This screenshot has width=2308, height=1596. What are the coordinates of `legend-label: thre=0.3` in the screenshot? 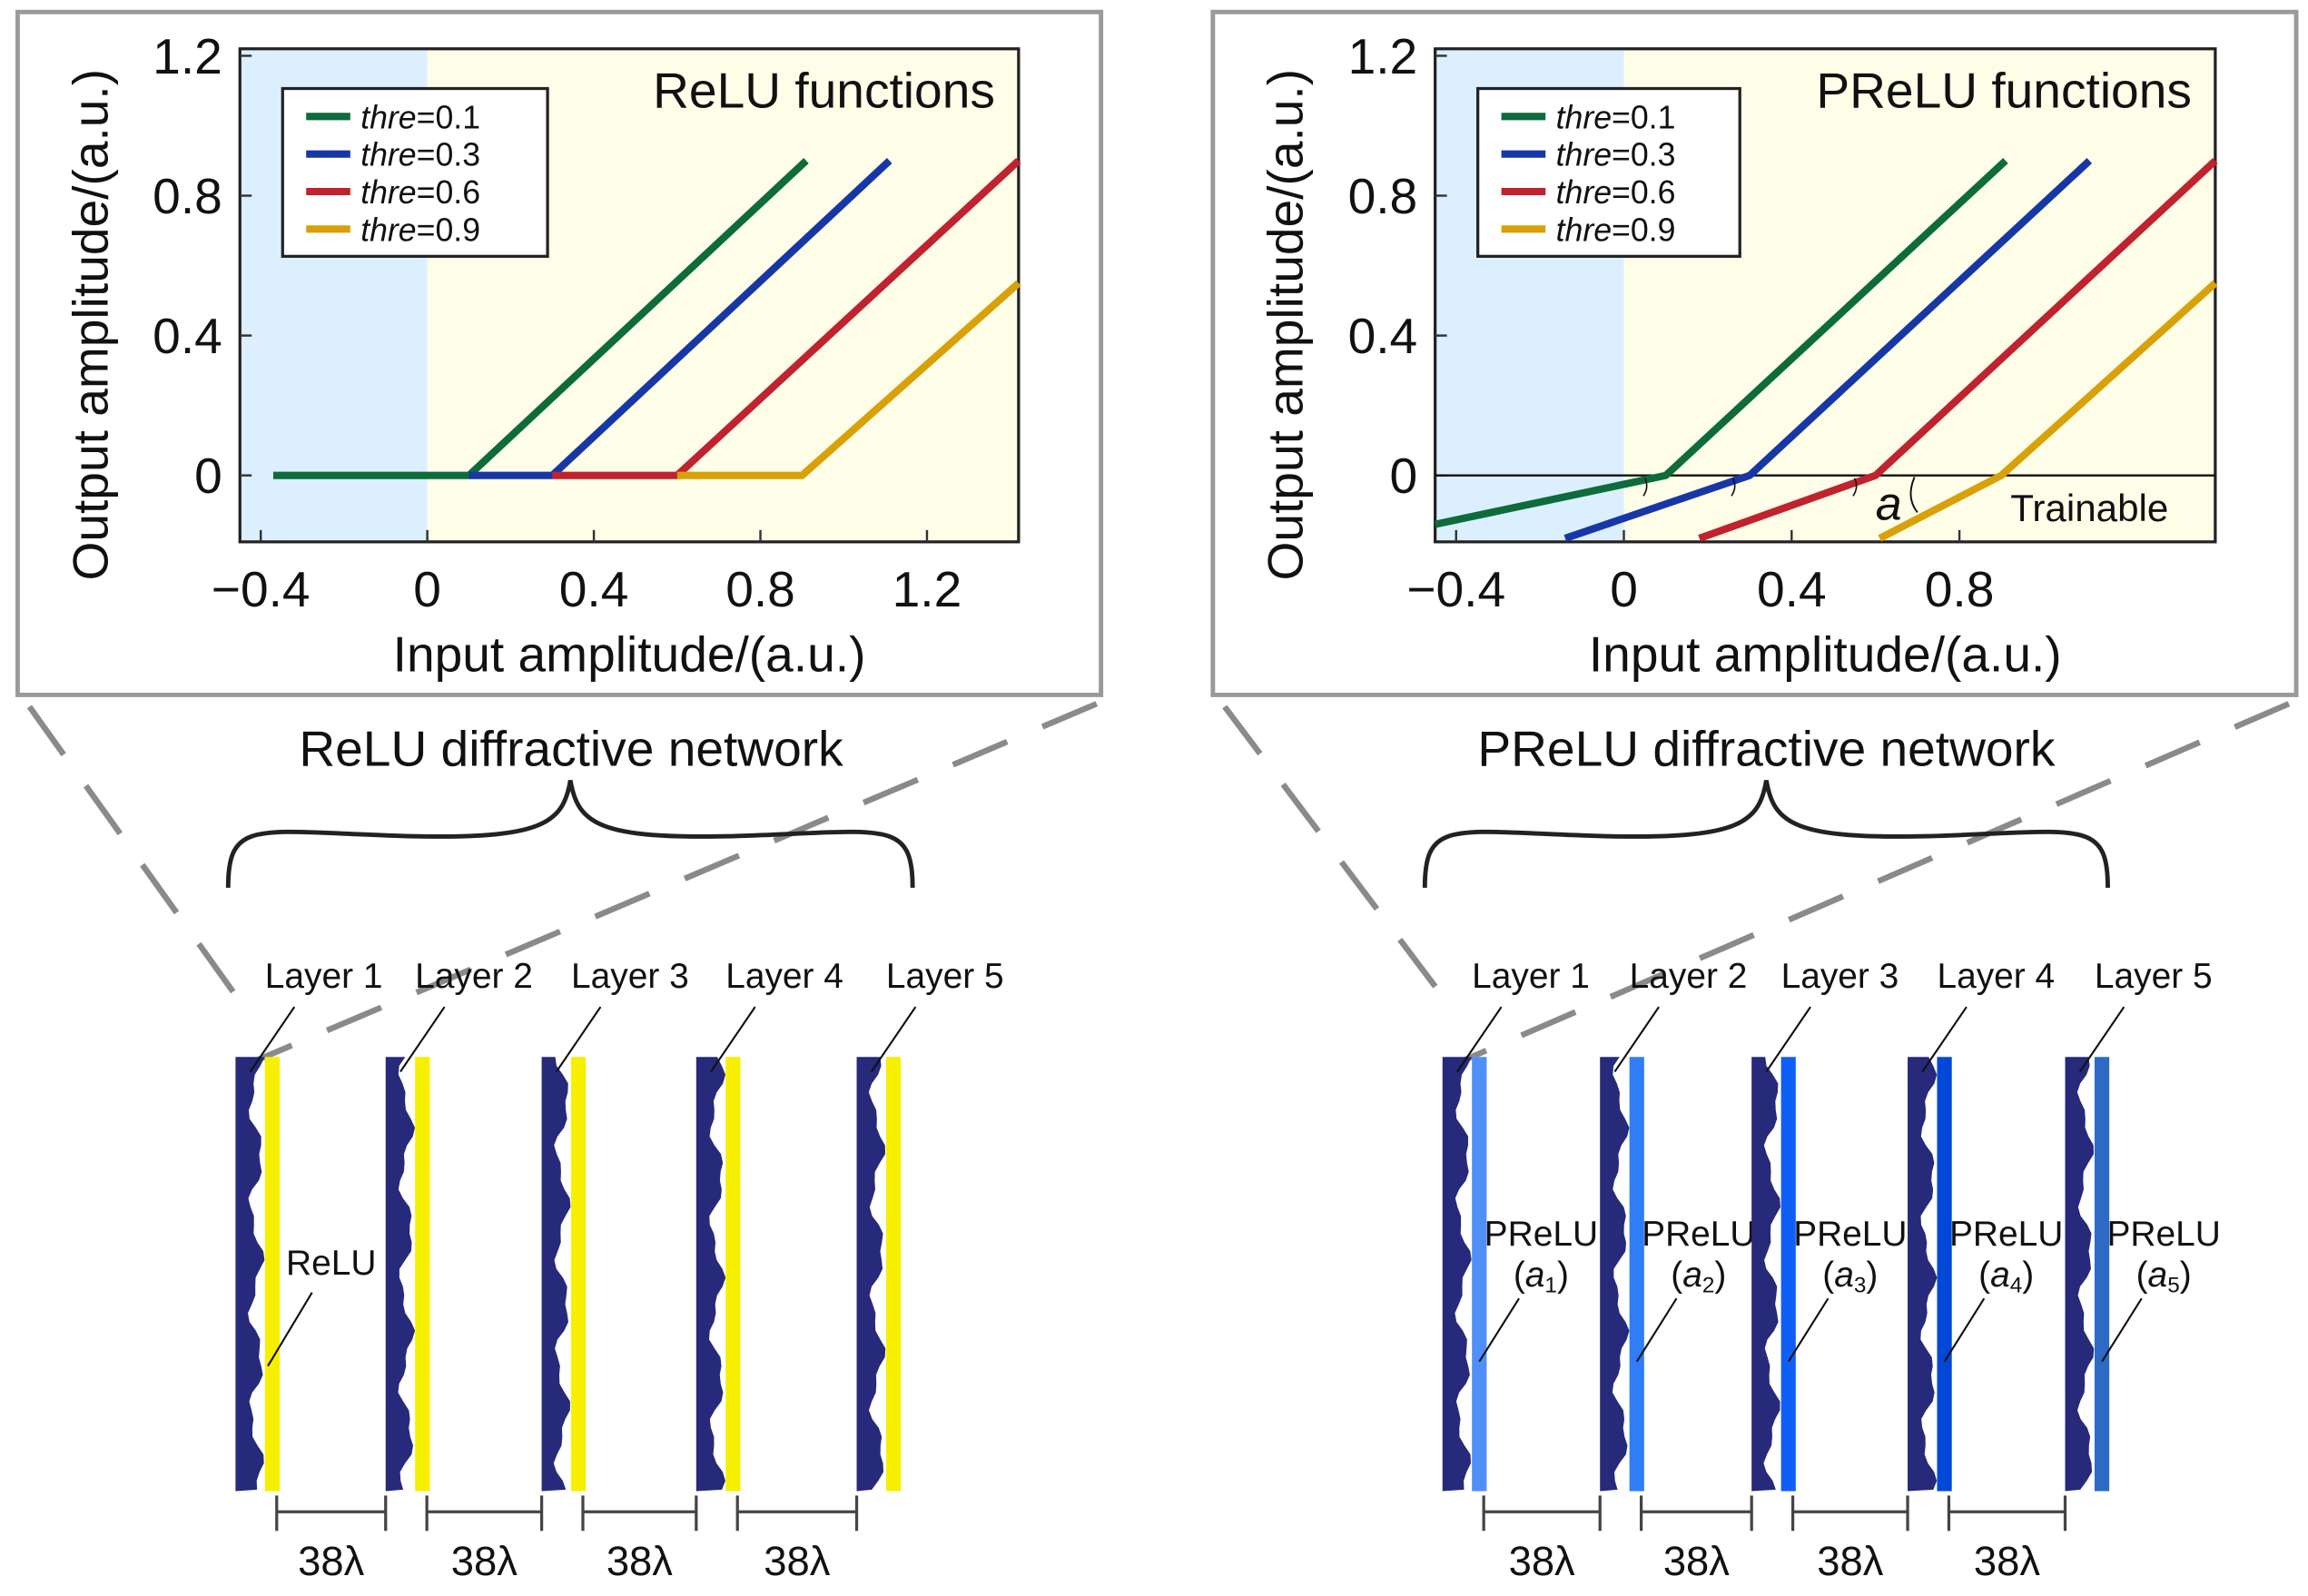 It's located at (1616, 155).